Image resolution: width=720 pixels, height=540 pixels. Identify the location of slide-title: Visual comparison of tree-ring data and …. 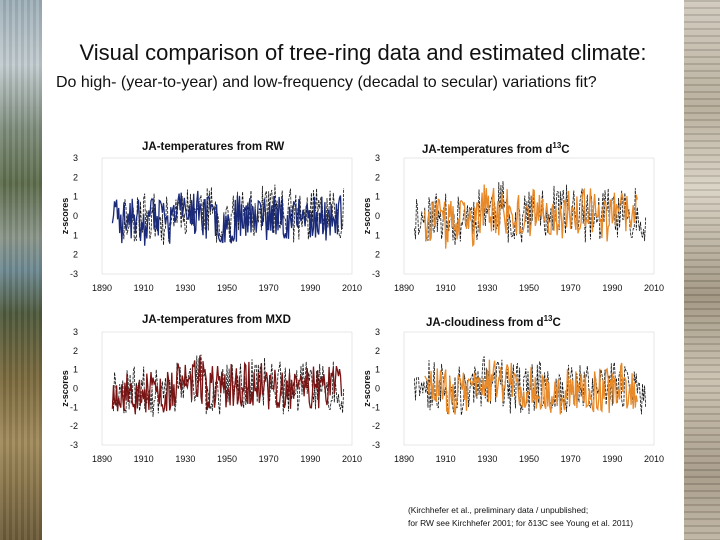
(363, 52).